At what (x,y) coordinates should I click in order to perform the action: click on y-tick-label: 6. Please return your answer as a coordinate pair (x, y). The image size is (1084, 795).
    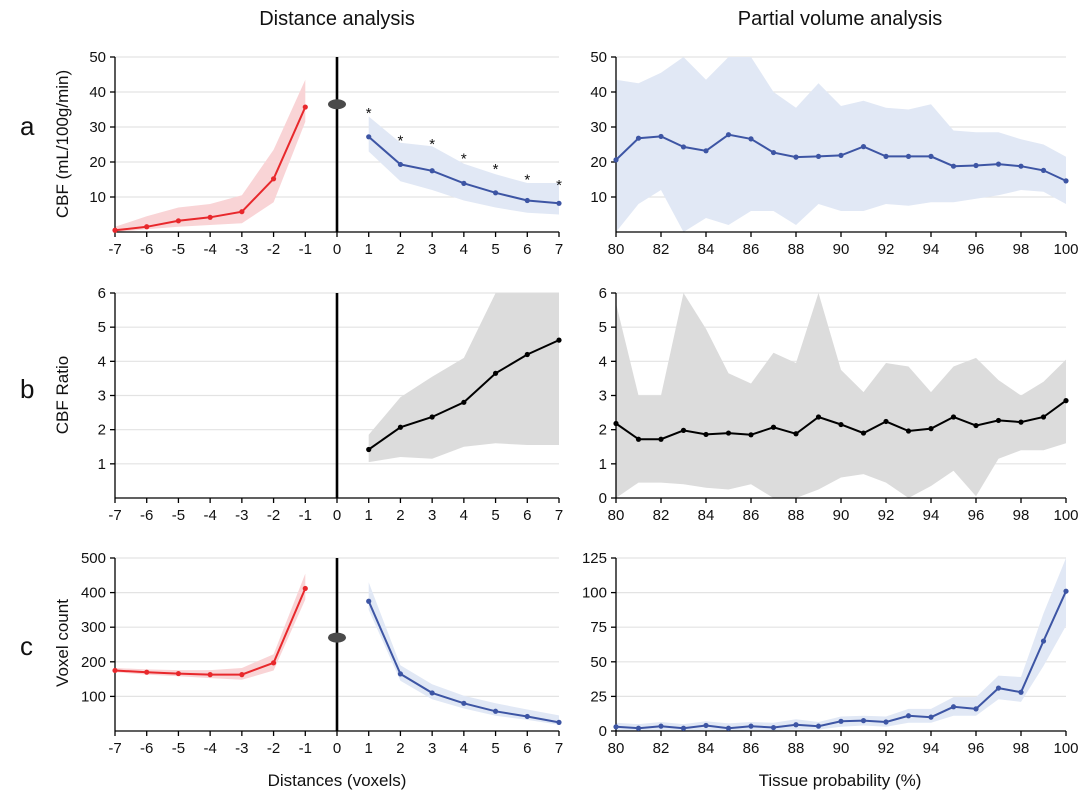
    Looking at the image, I should click on (102, 293).